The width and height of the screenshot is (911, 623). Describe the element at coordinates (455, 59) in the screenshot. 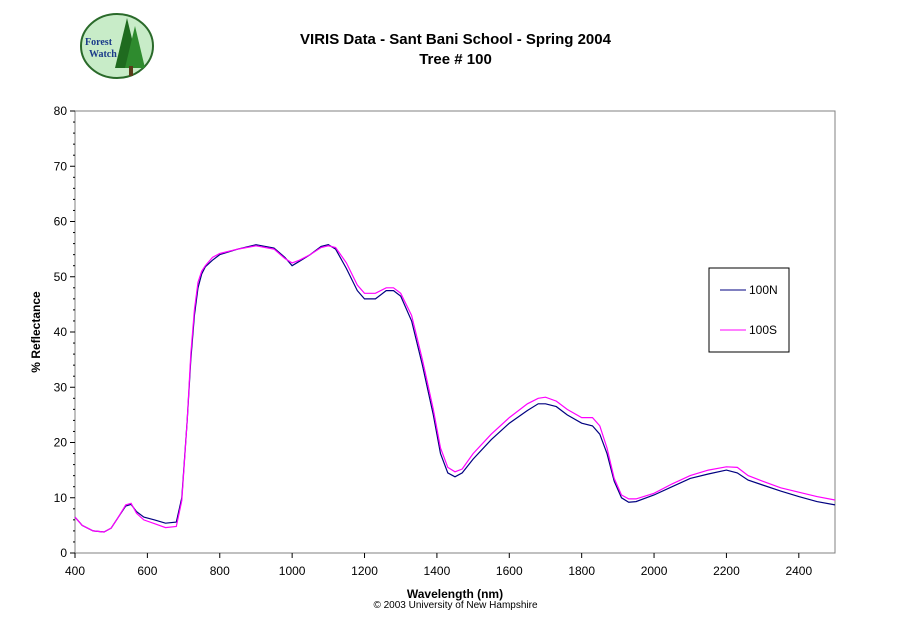

I see `chart-subtitle: Tree # 100` at that location.